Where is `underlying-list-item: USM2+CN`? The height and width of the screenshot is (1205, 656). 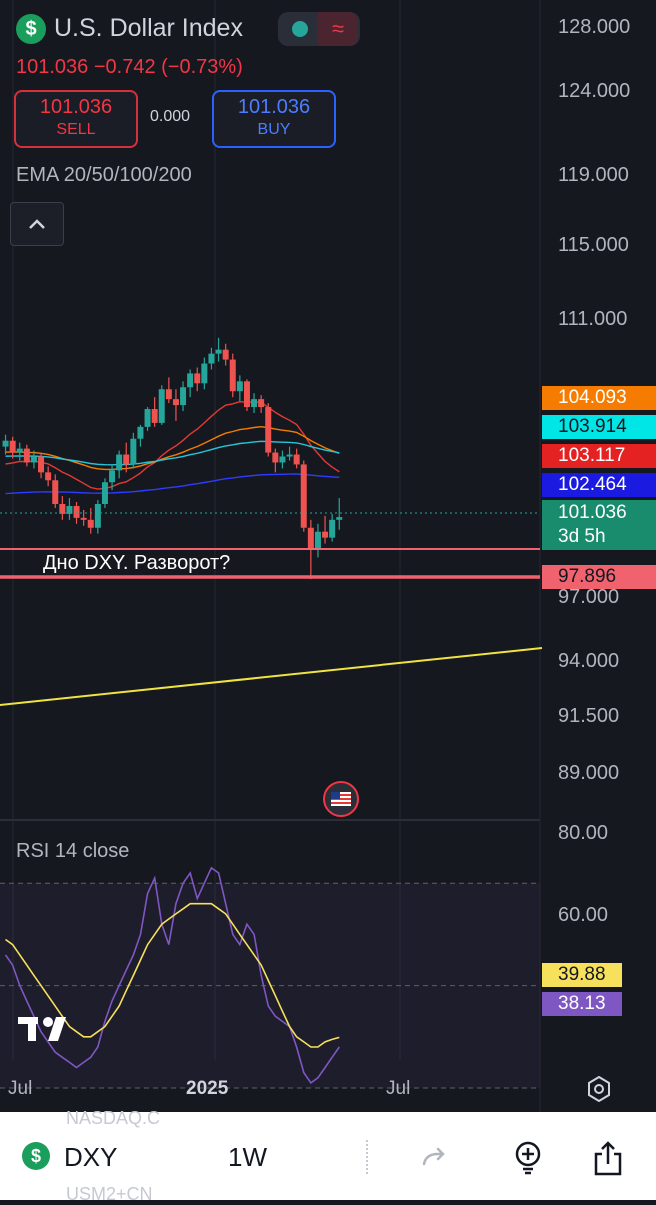
underlying-list-item: USM2+CN is located at coordinates (109, 1194).